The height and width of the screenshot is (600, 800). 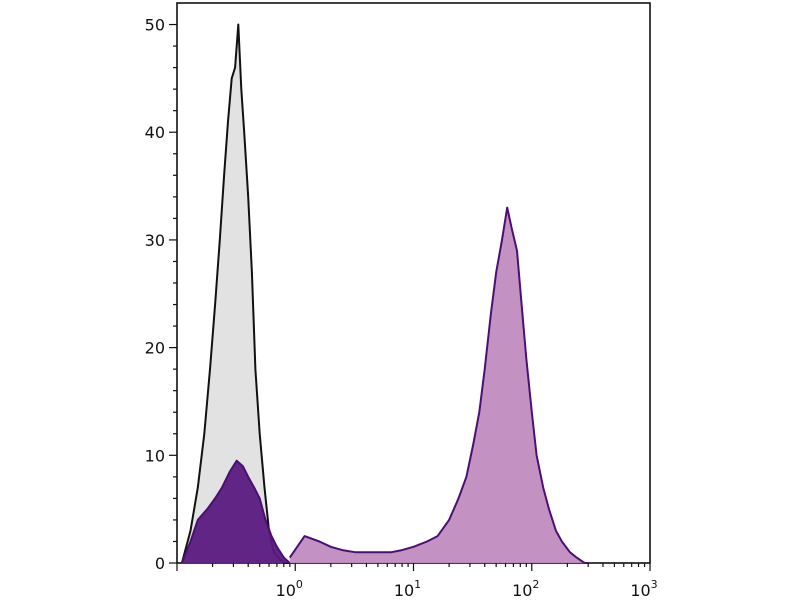 What do you see at coordinates (160, 563) in the screenshot?
I see `y-tick-label: 0` at bounding box center [160, 563].